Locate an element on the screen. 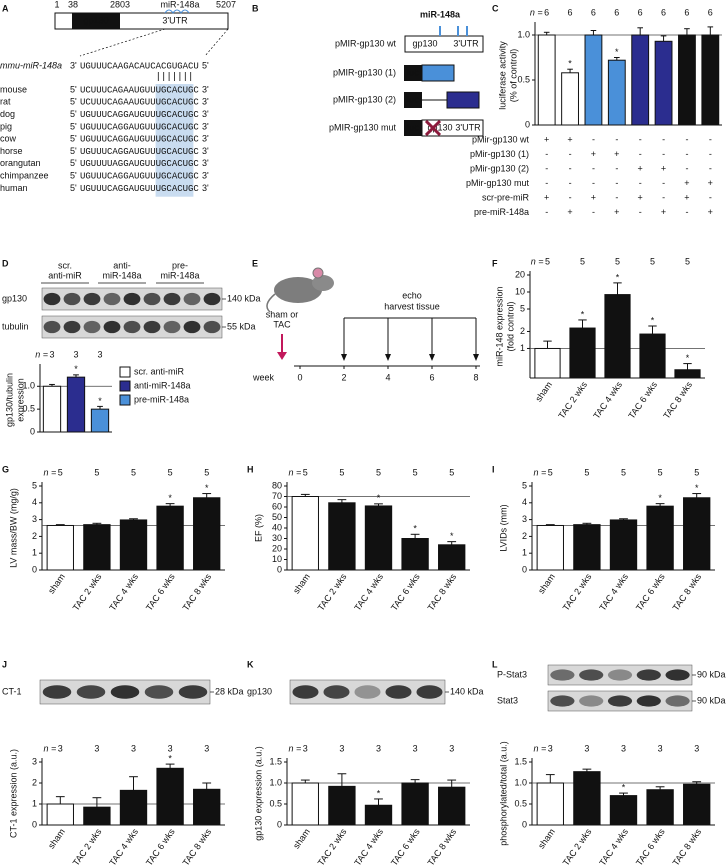 The height and width of the screenshot is (865, 728). blot-label: P-Stat3 is located at coordinates (512, 674).